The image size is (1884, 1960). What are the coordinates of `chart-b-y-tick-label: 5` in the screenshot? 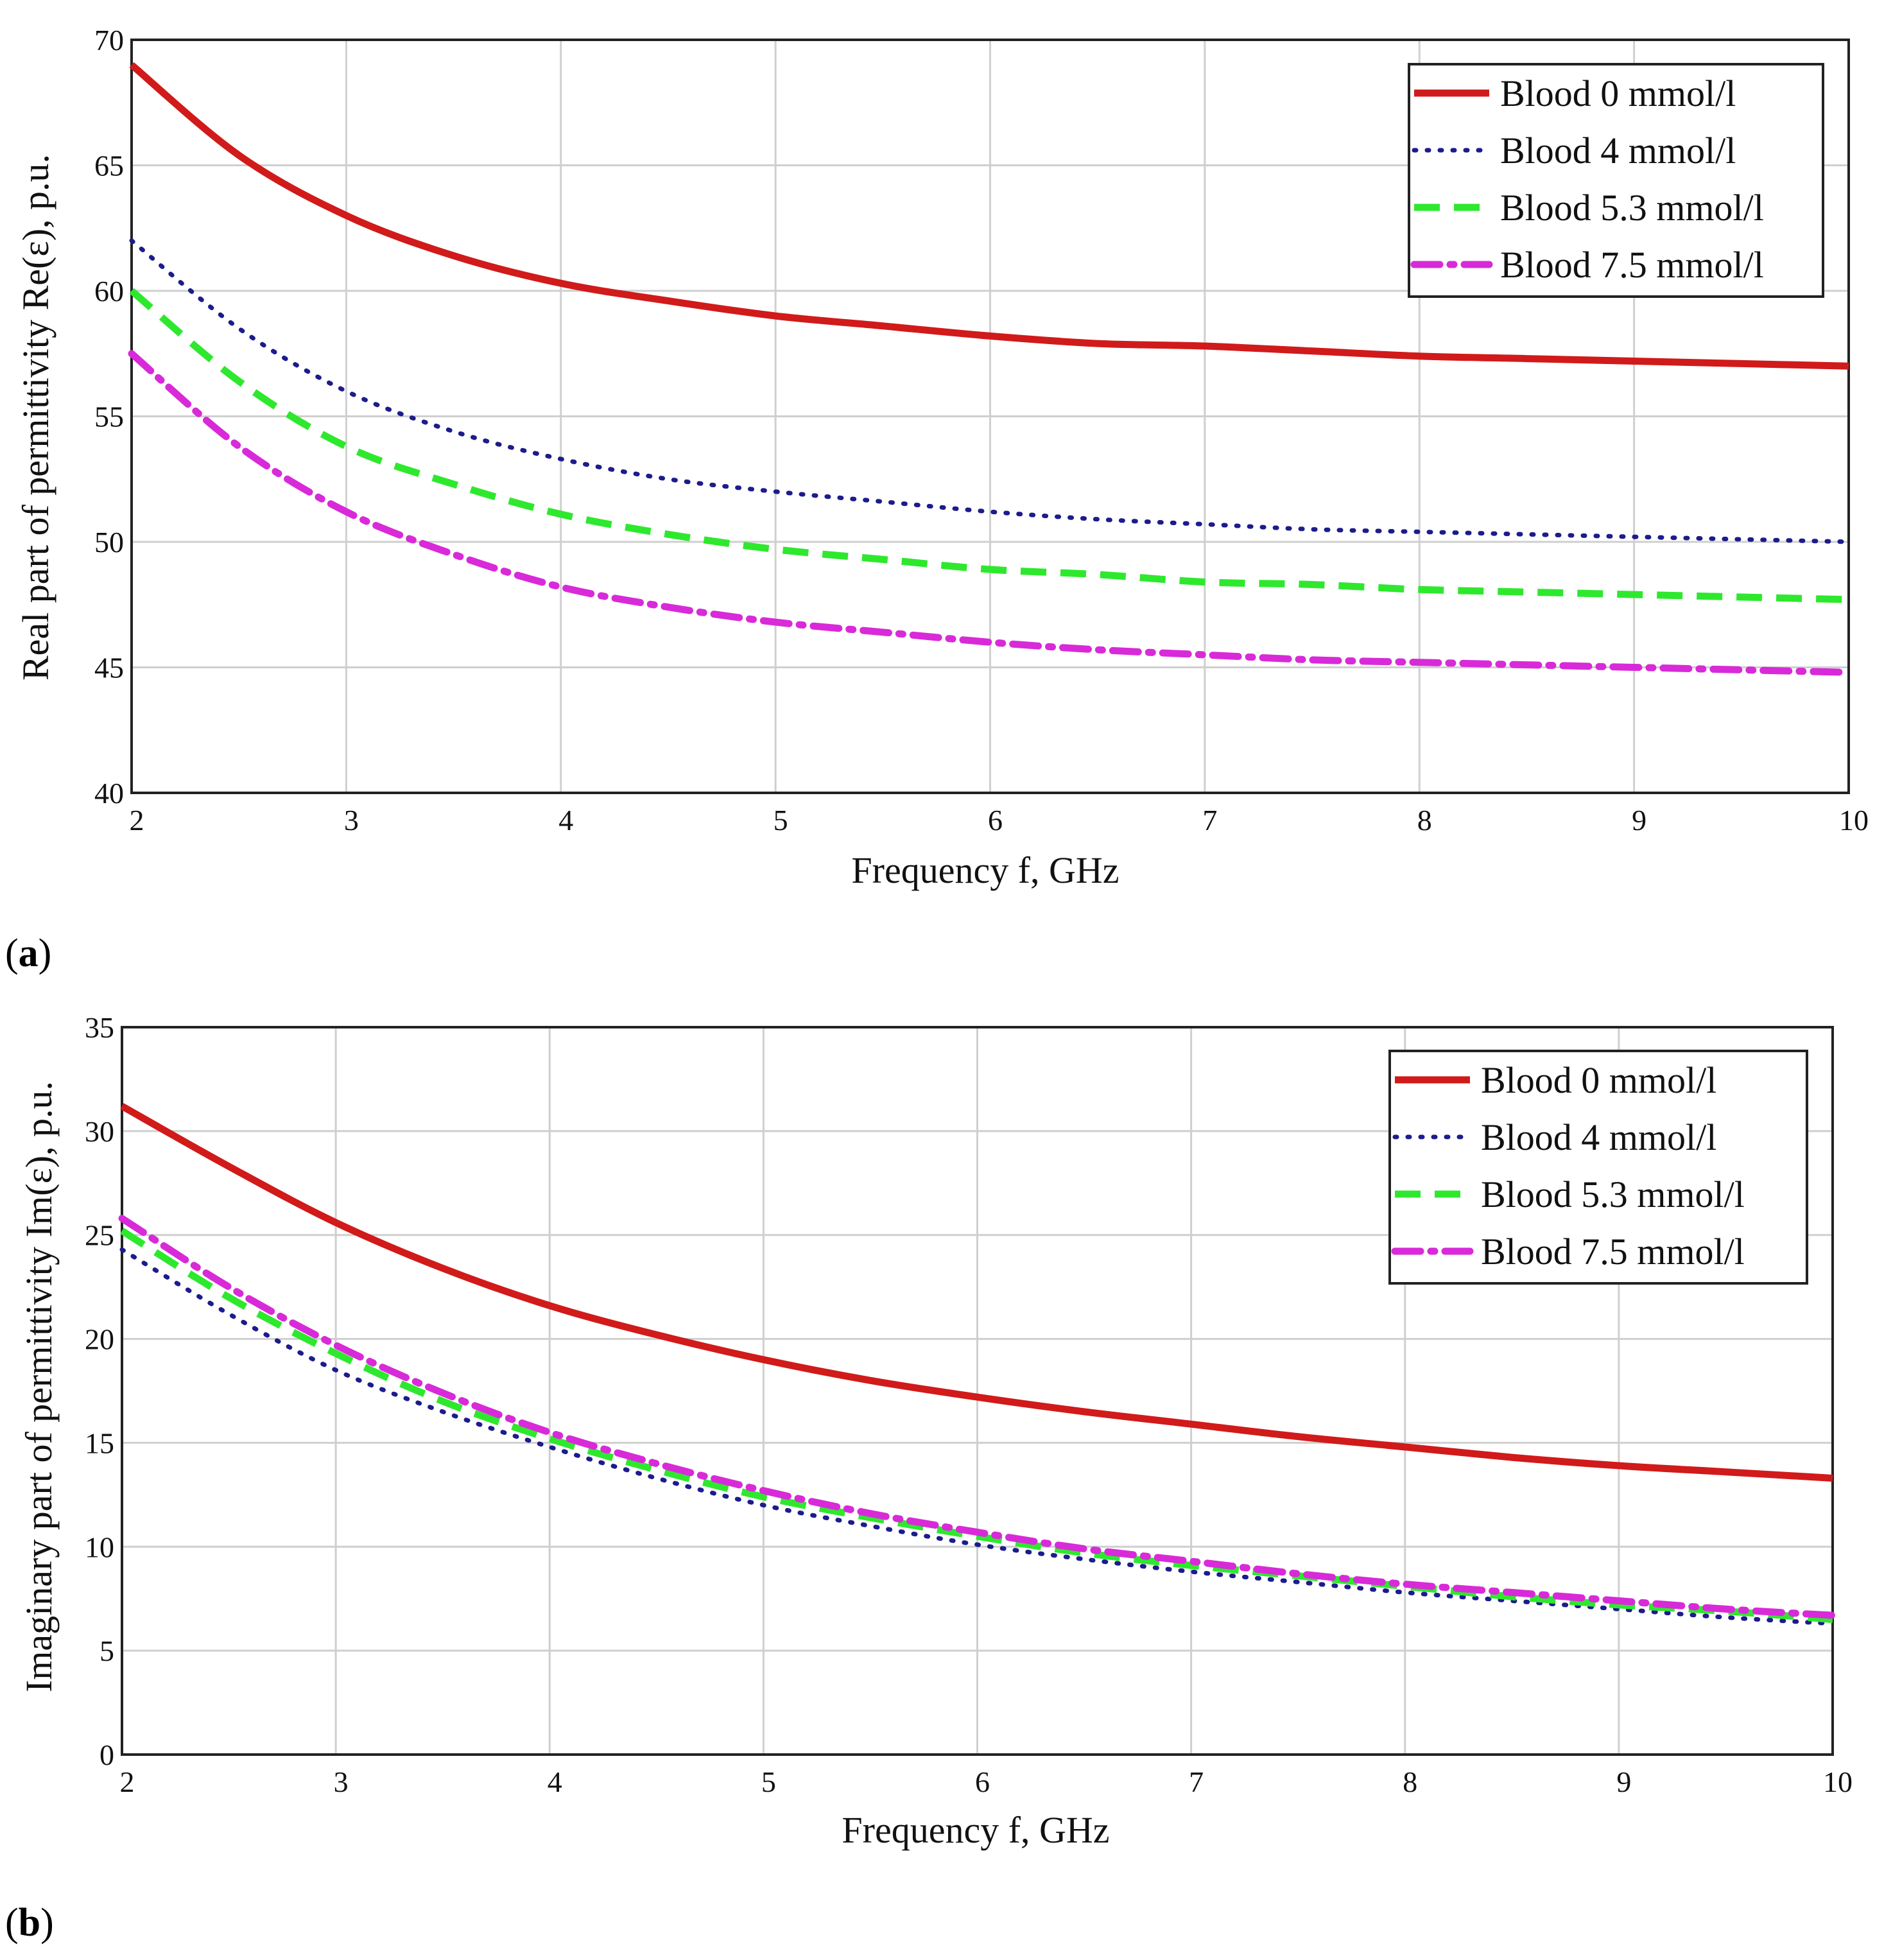 It's located at (106, 1651).